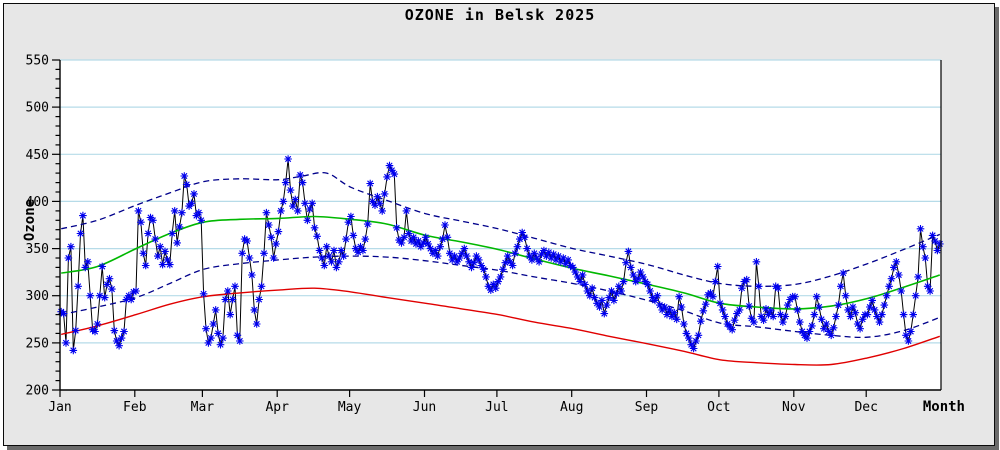 The image size is (1000, 450). Describe the element at coordinates (37, 202) in the screenshot. I see `tick-label: 400` at that location.